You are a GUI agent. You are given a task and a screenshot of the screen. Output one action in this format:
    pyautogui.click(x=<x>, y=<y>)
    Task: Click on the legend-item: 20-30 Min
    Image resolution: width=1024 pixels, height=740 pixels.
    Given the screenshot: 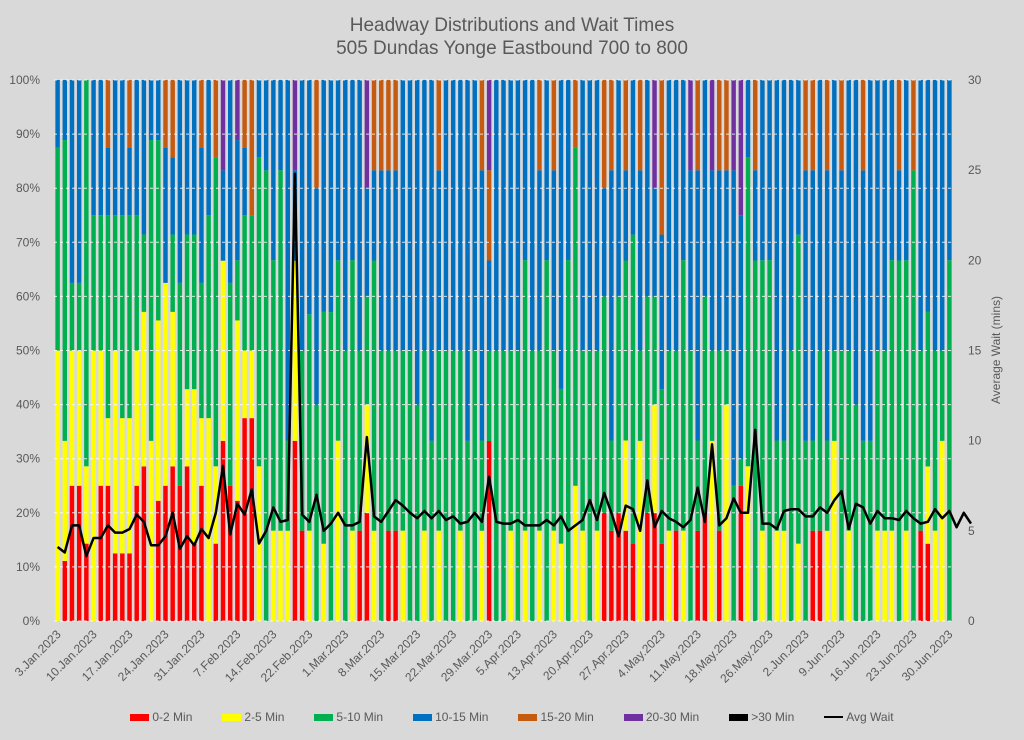 What is the action you would take?
    pyautogui.click(x=661, y=717)
    